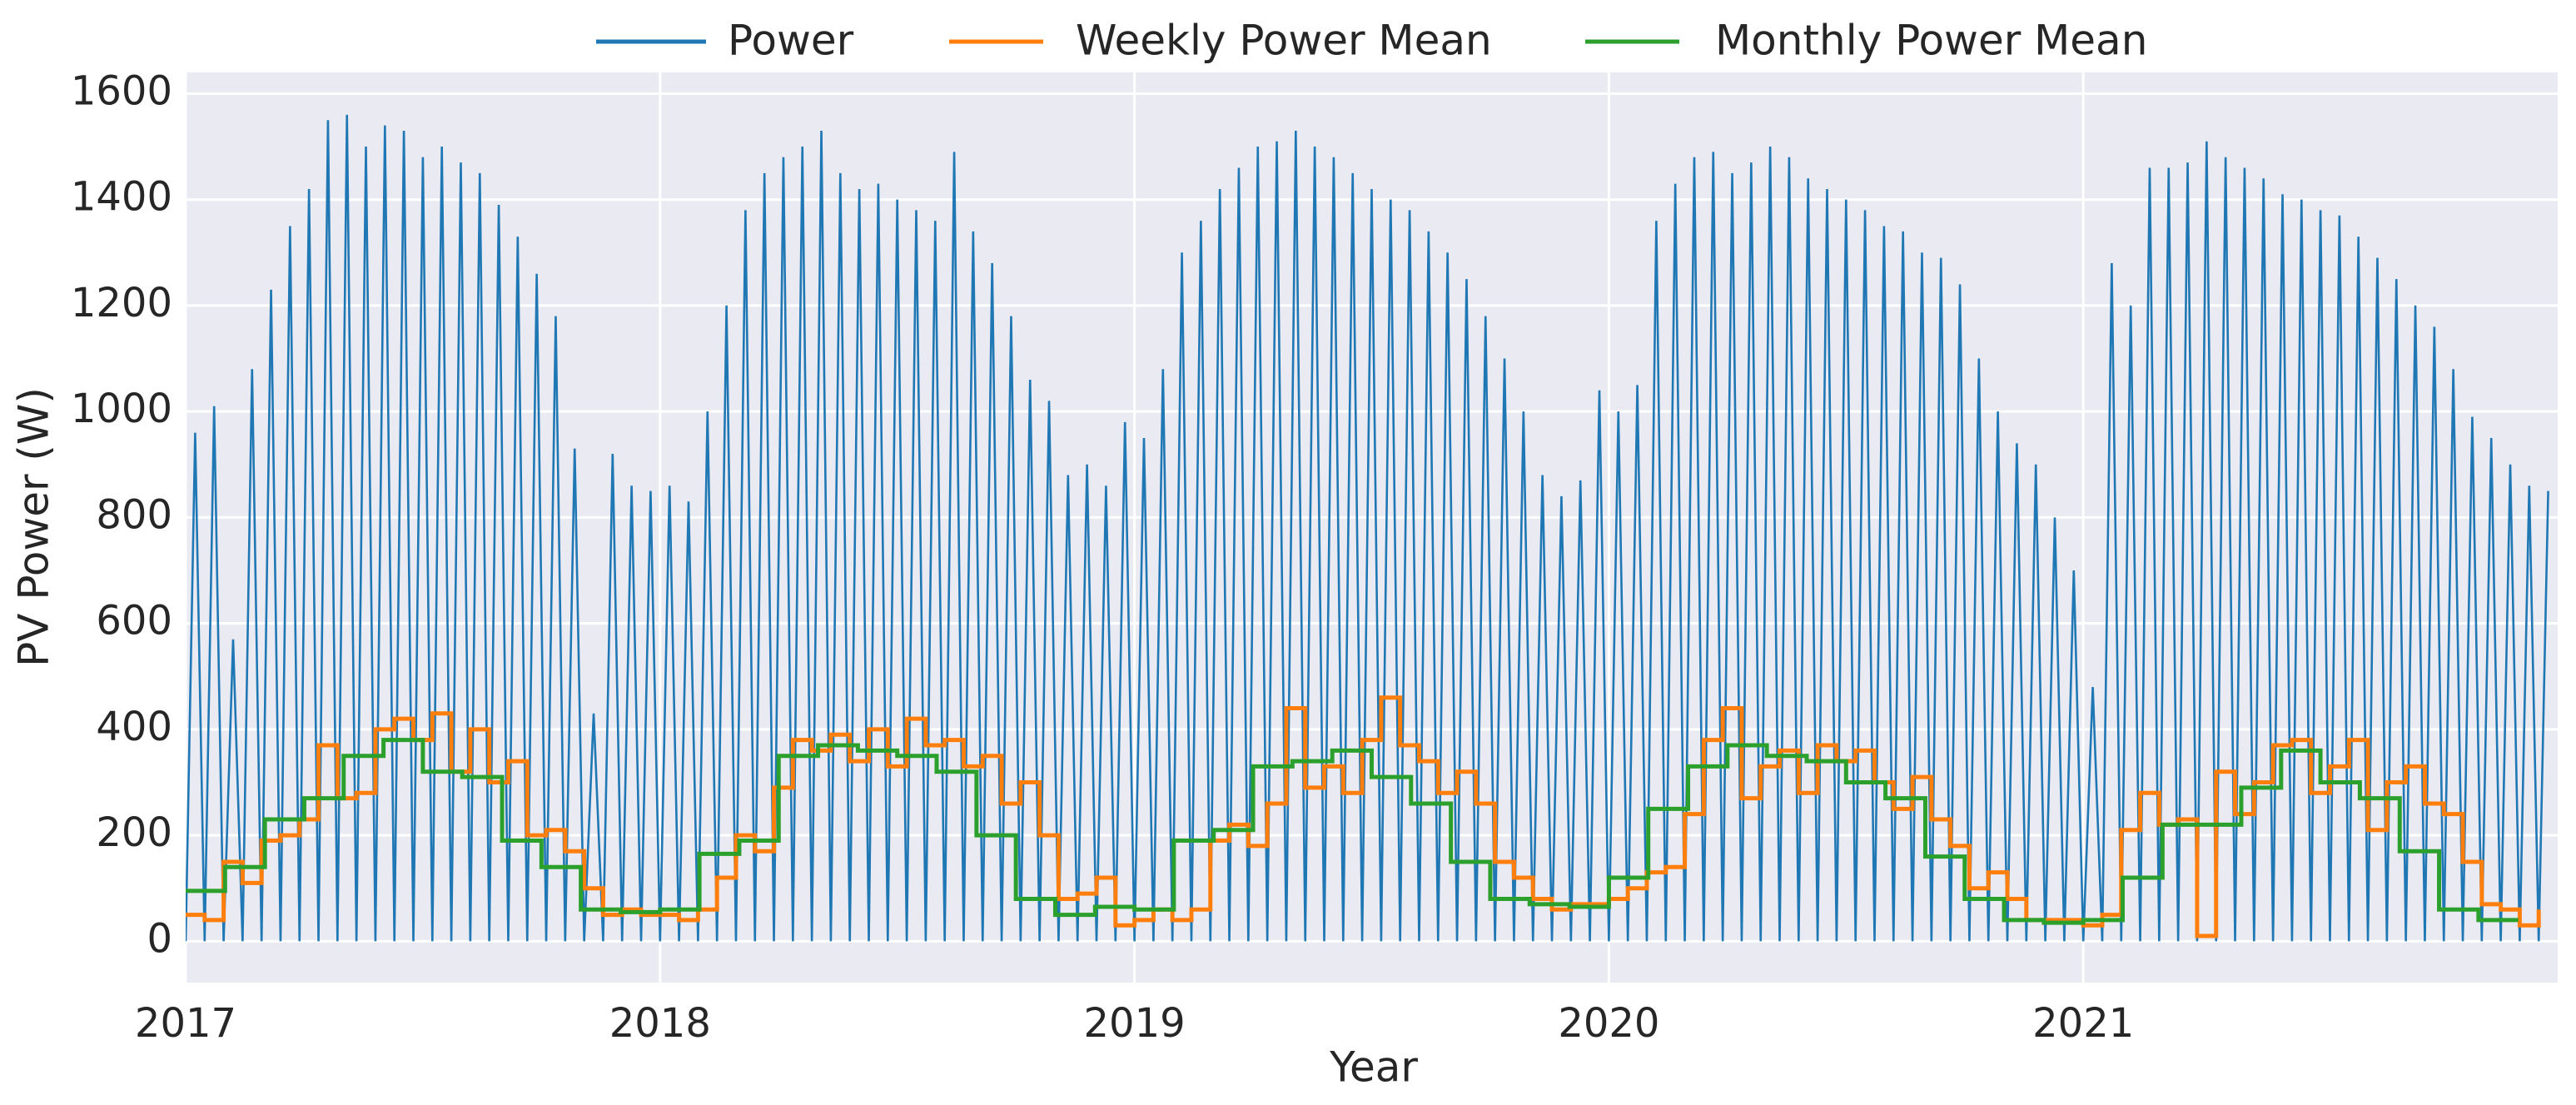 The image size is (2576, 1105). What do you see at coordinates (121, 90) in the screenshot?
I see `y-tick-label: 1600` at bounding box center [121, 90].